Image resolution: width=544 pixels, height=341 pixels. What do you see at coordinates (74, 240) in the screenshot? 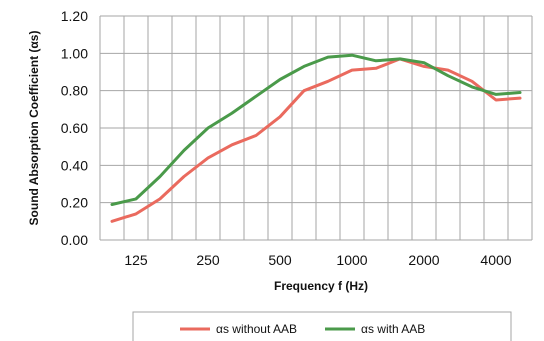
I see `y-tick-label: 0.00` at bounding box center [74, 240].